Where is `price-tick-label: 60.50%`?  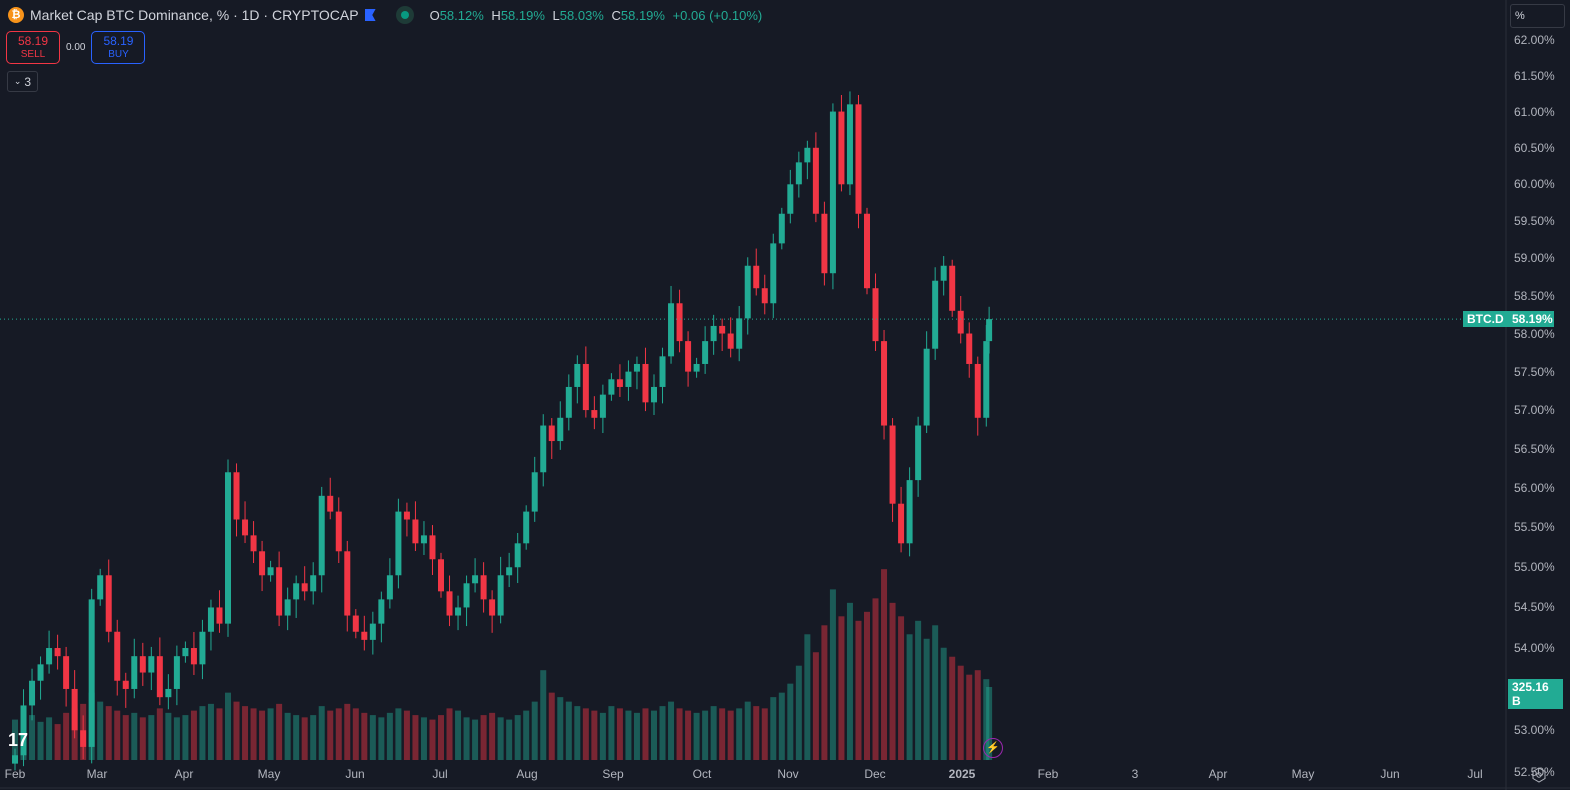 price-tick-label: 60.50% is located at coordinates (1534, 147).